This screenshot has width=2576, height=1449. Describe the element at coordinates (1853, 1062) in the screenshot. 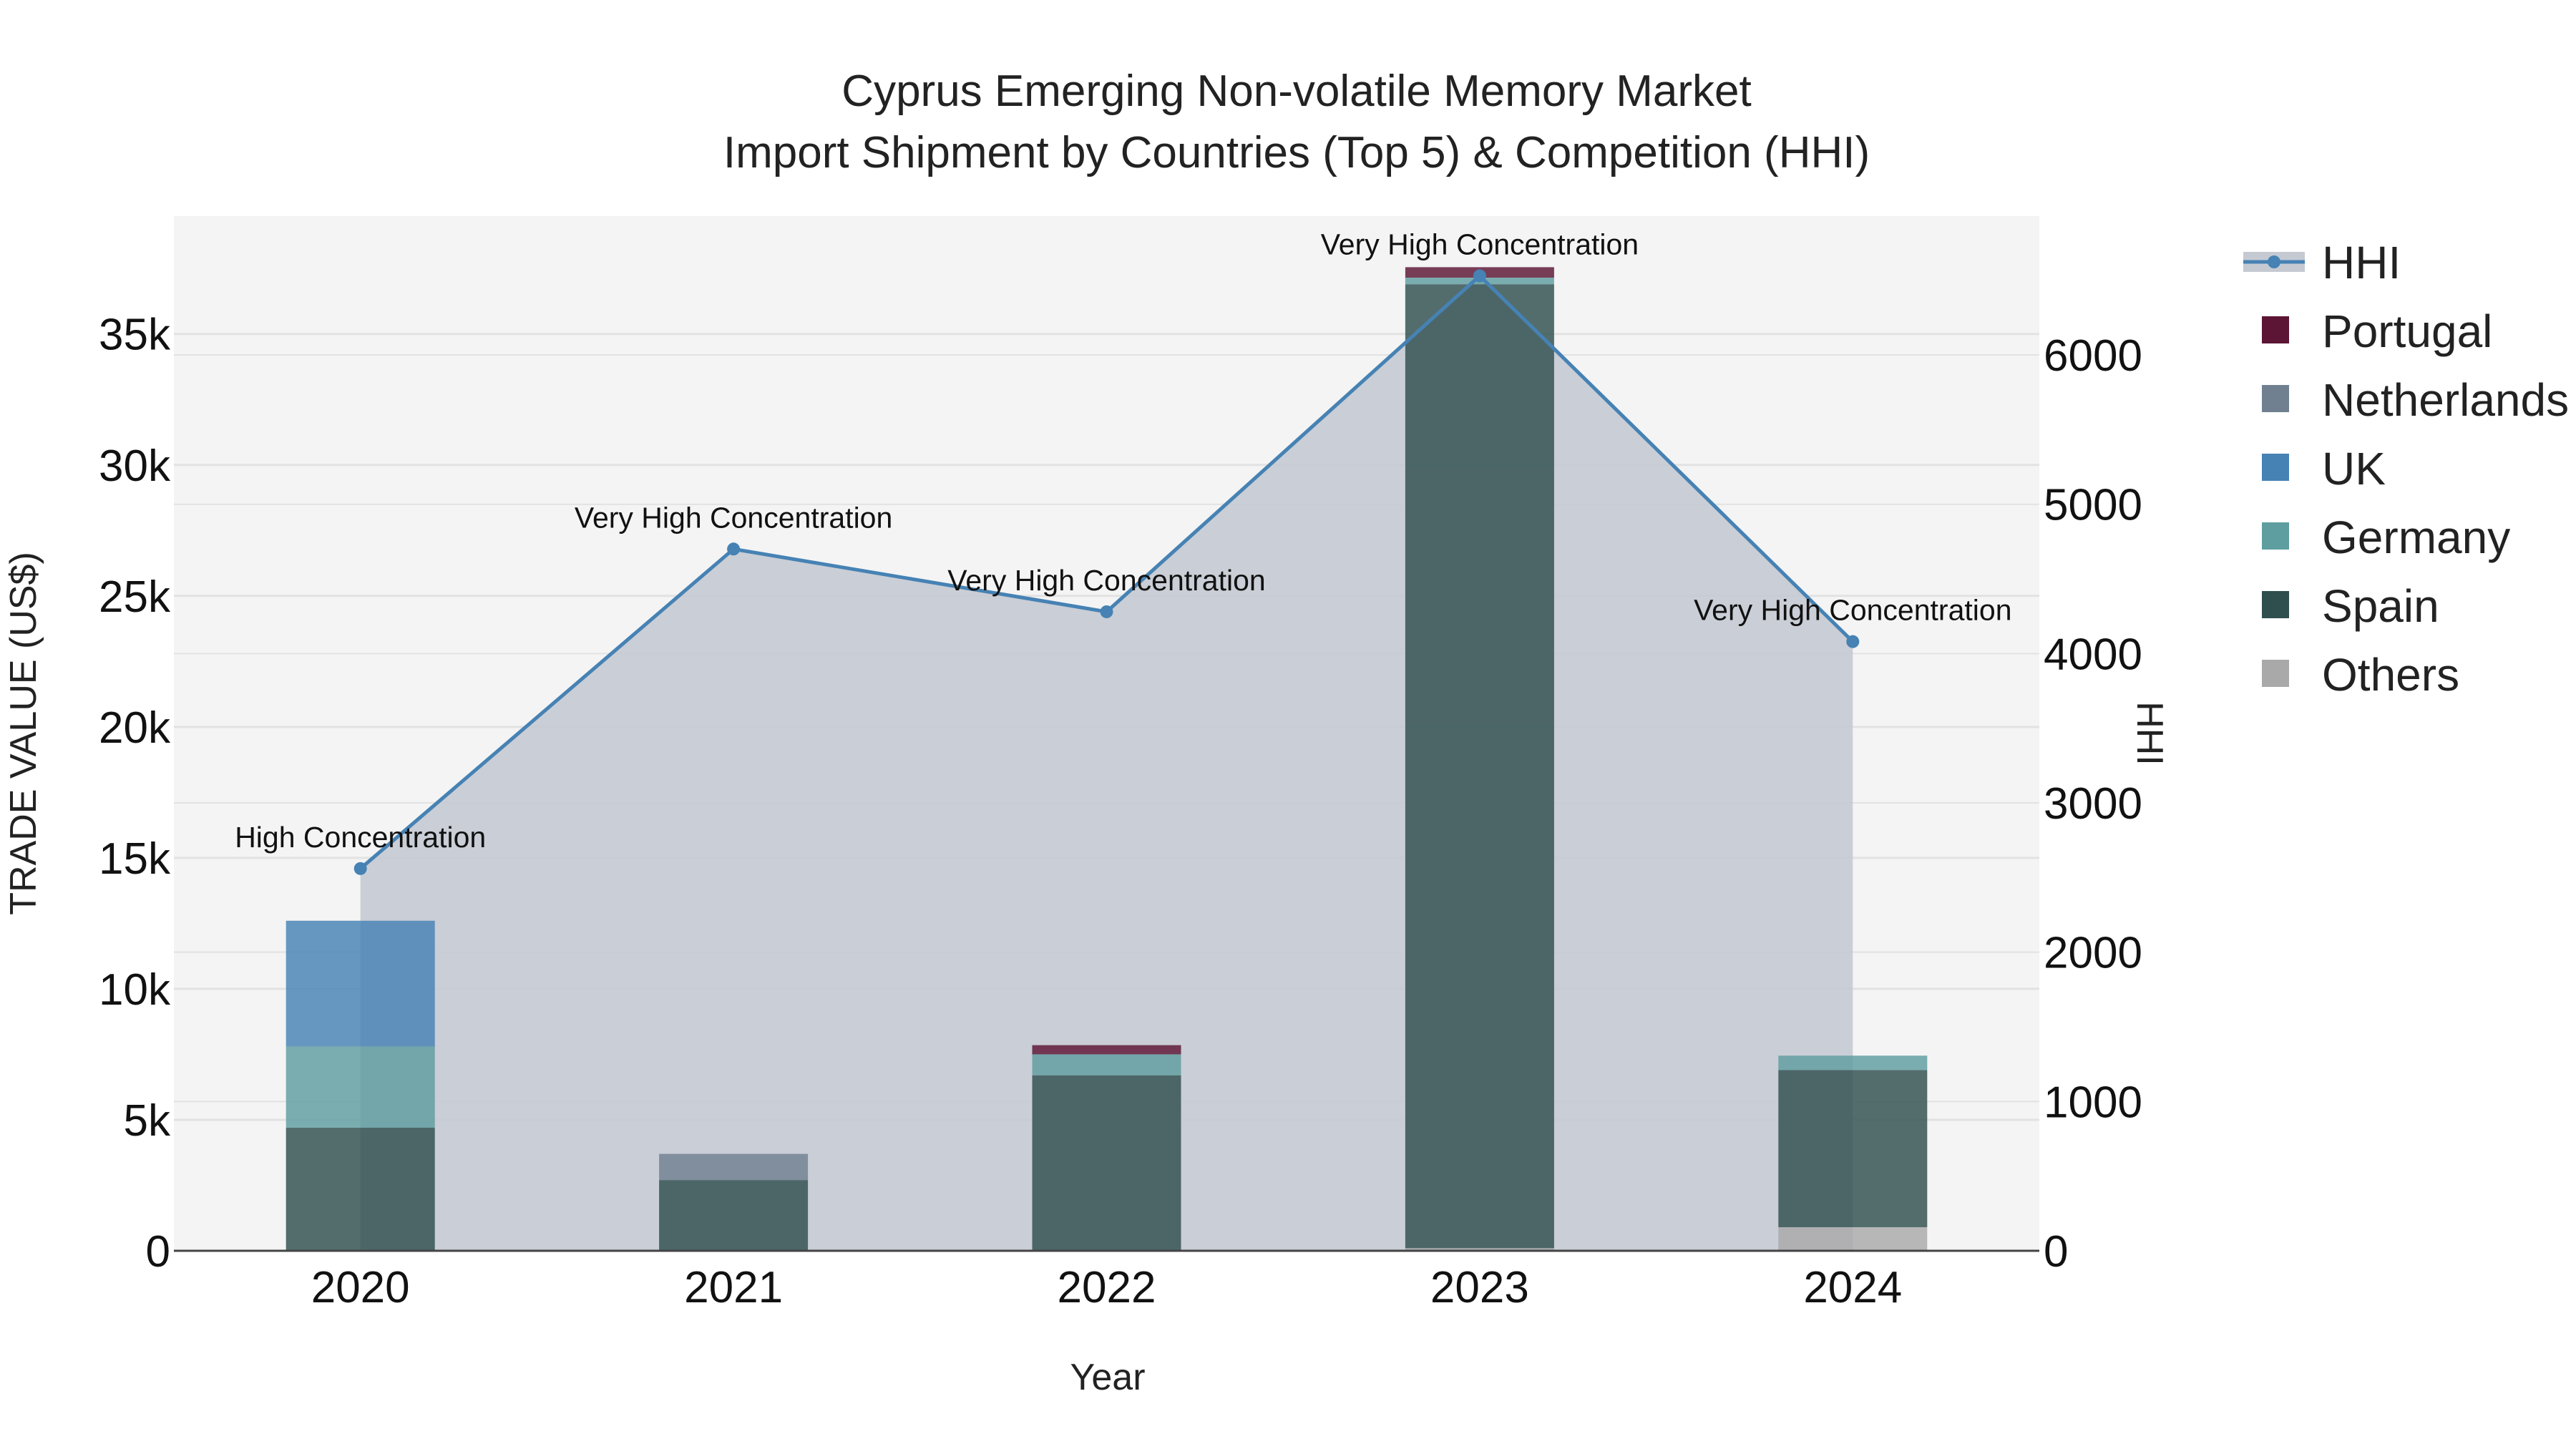

I see `bar-germany-2024` at that location.